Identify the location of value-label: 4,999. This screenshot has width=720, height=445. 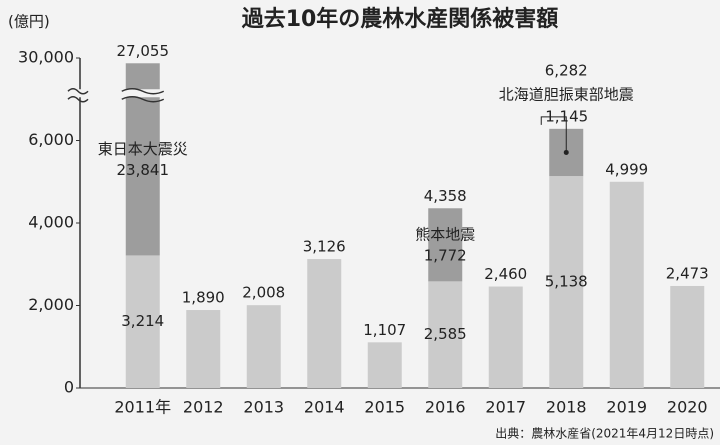
(626, 169).